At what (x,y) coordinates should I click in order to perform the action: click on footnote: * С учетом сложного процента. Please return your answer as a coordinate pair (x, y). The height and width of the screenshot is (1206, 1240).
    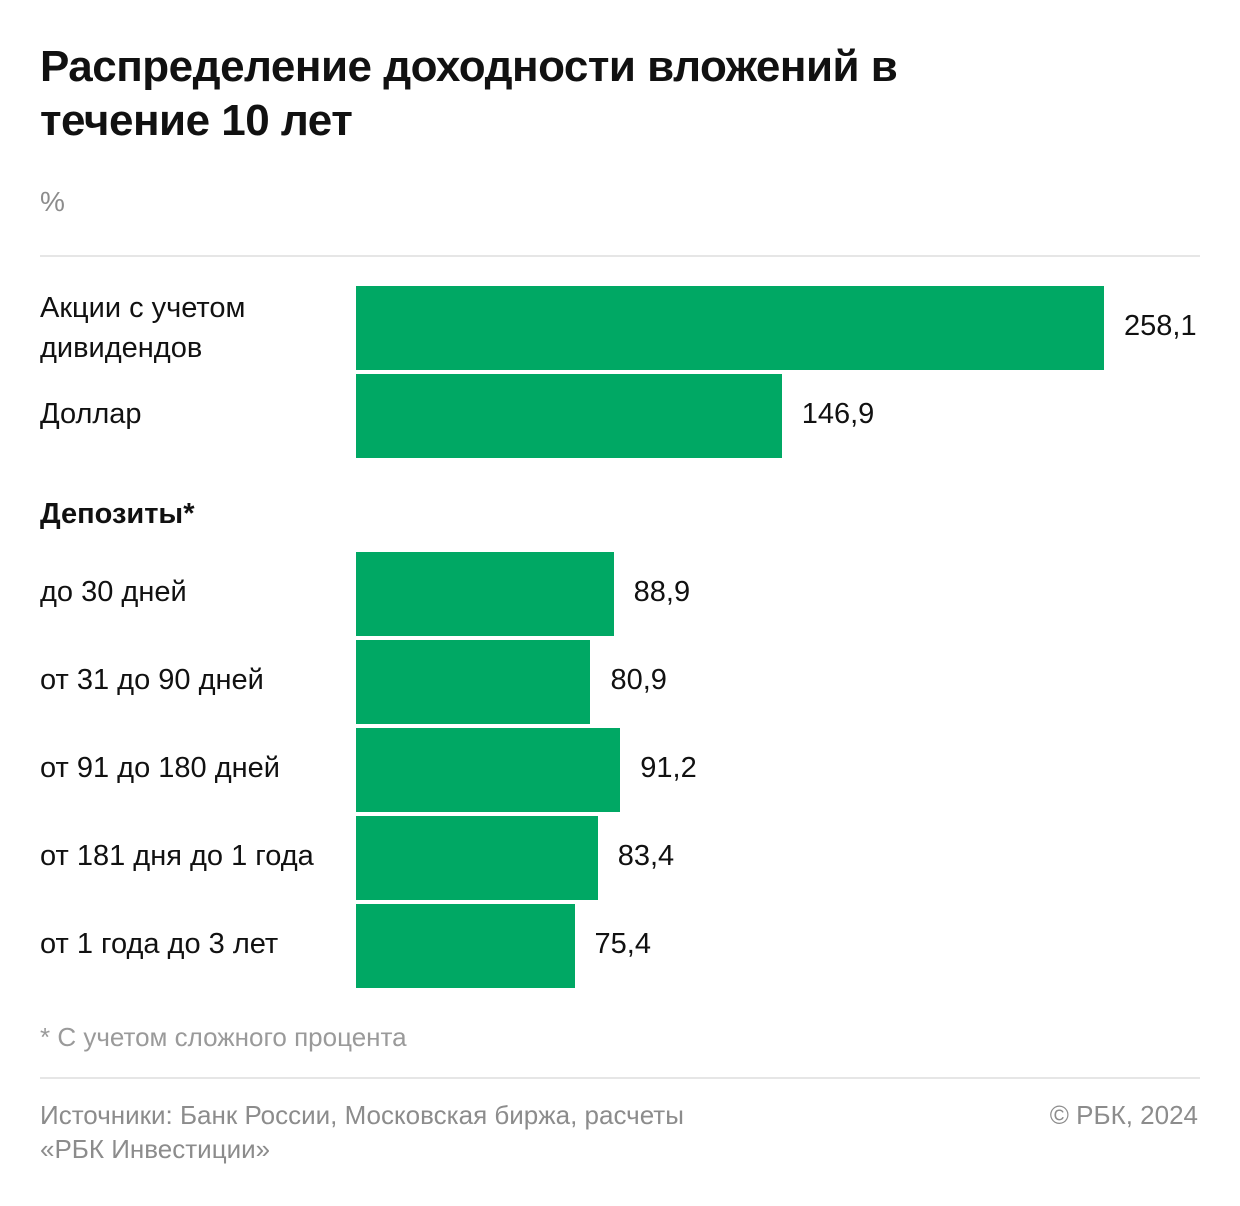
    Looking at the image, I should click on (223, 1037).